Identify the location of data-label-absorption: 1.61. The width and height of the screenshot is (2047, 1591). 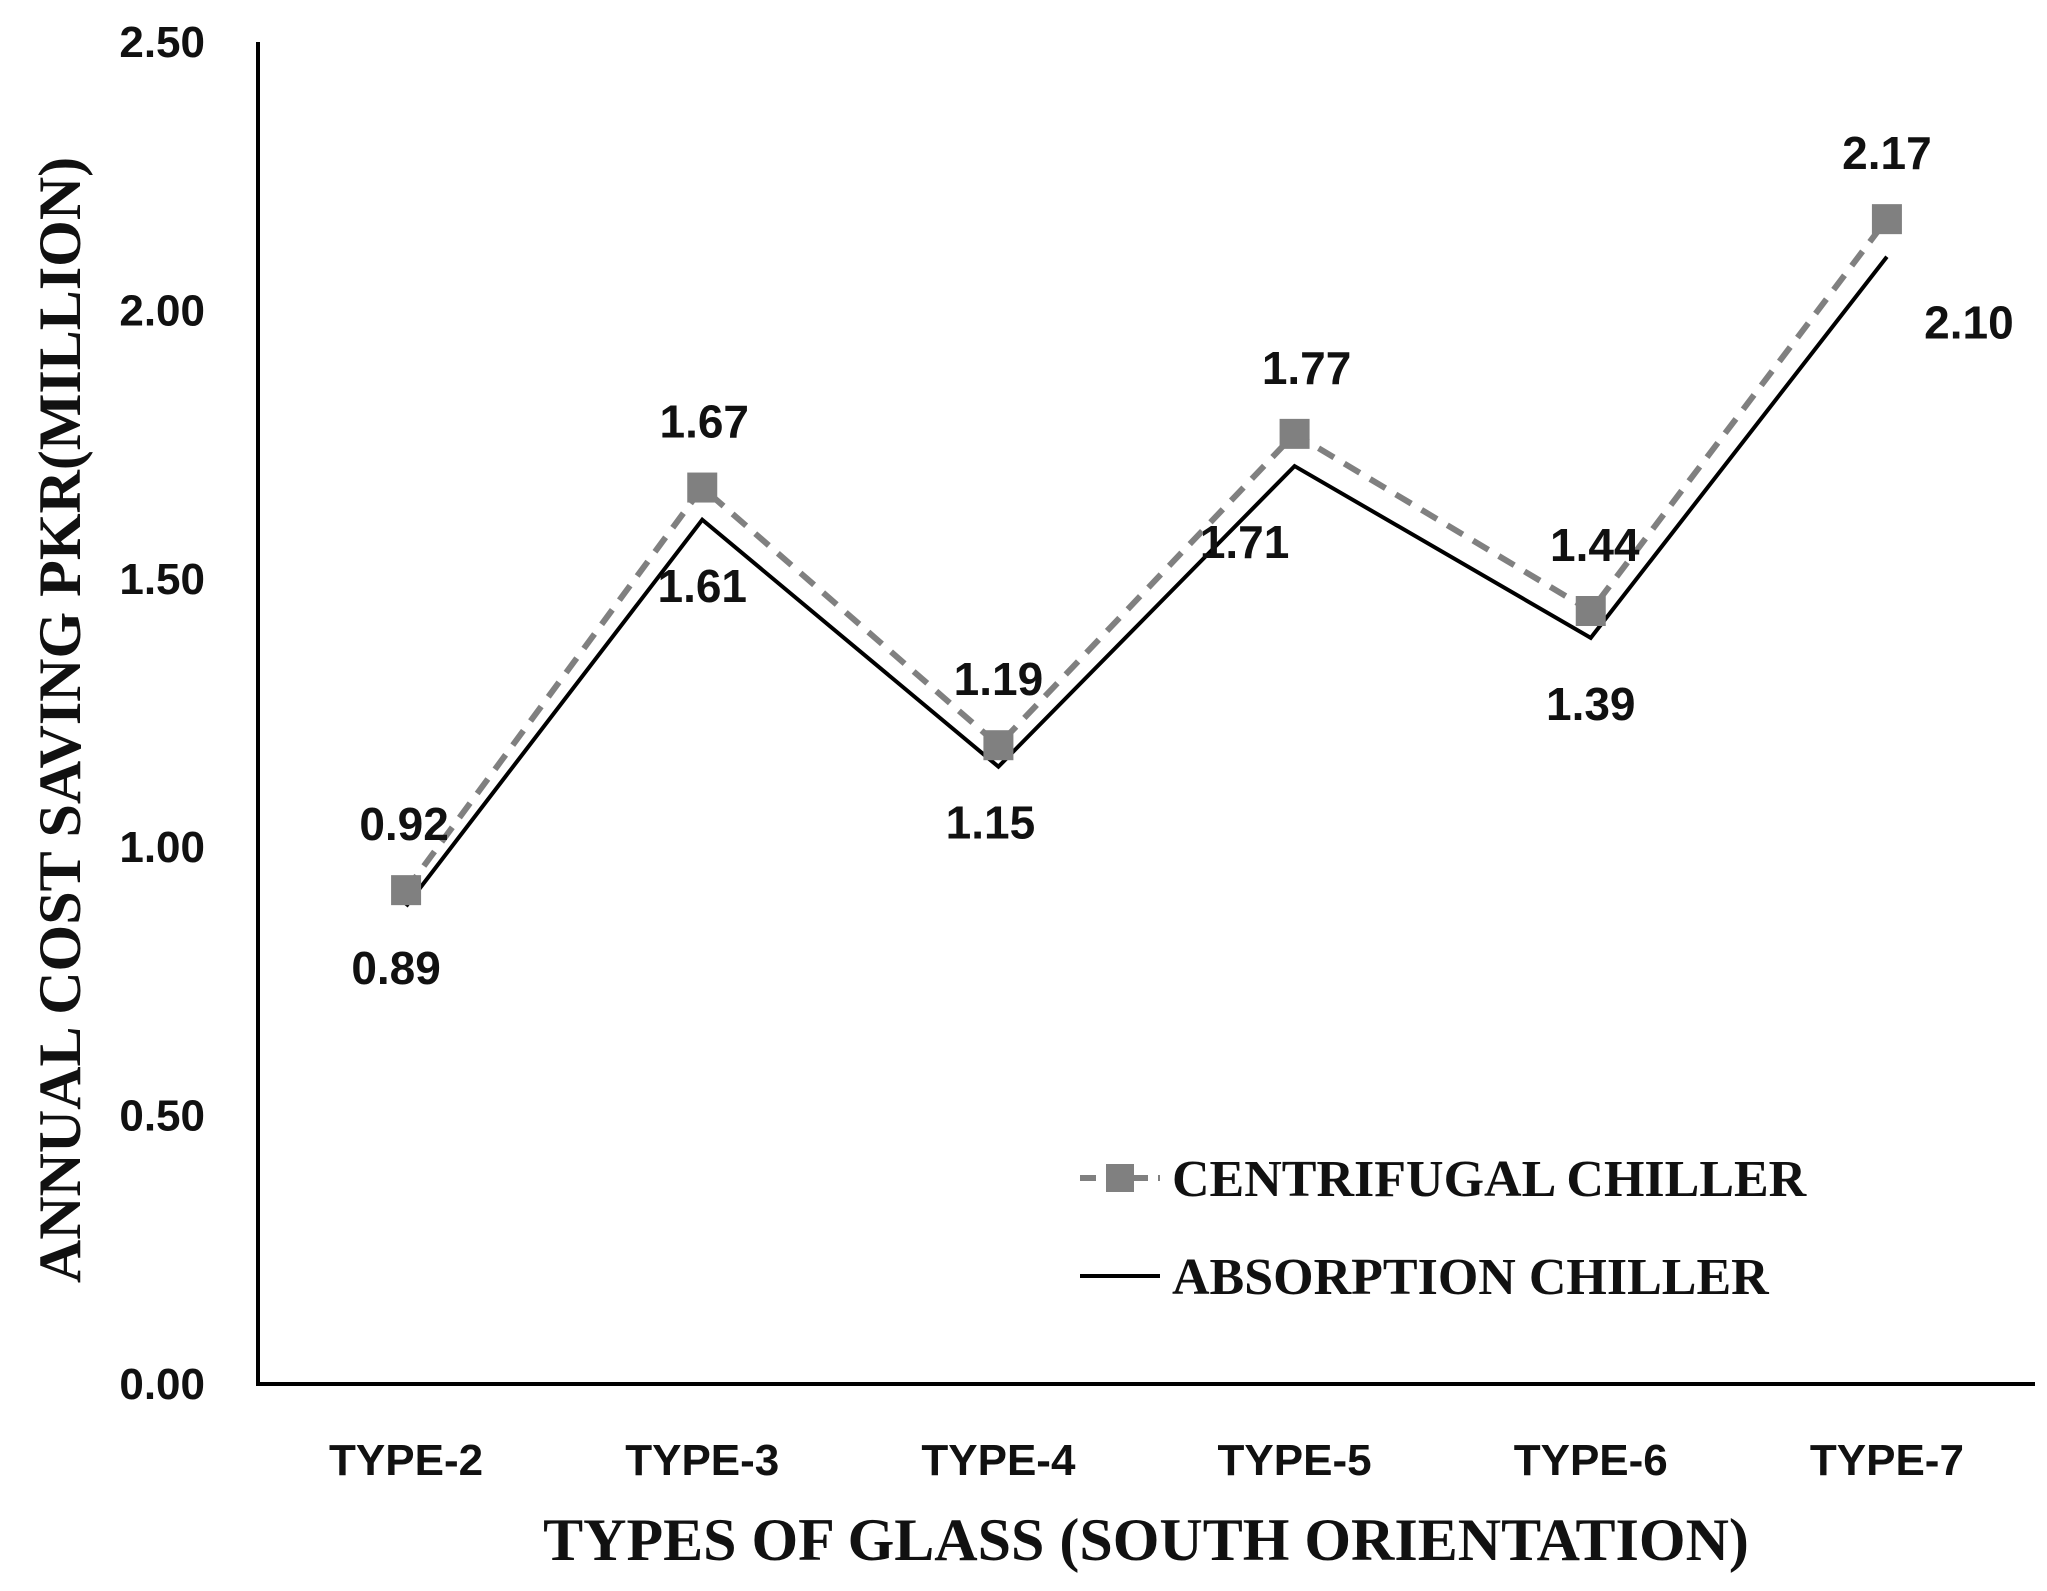
(702, 586).